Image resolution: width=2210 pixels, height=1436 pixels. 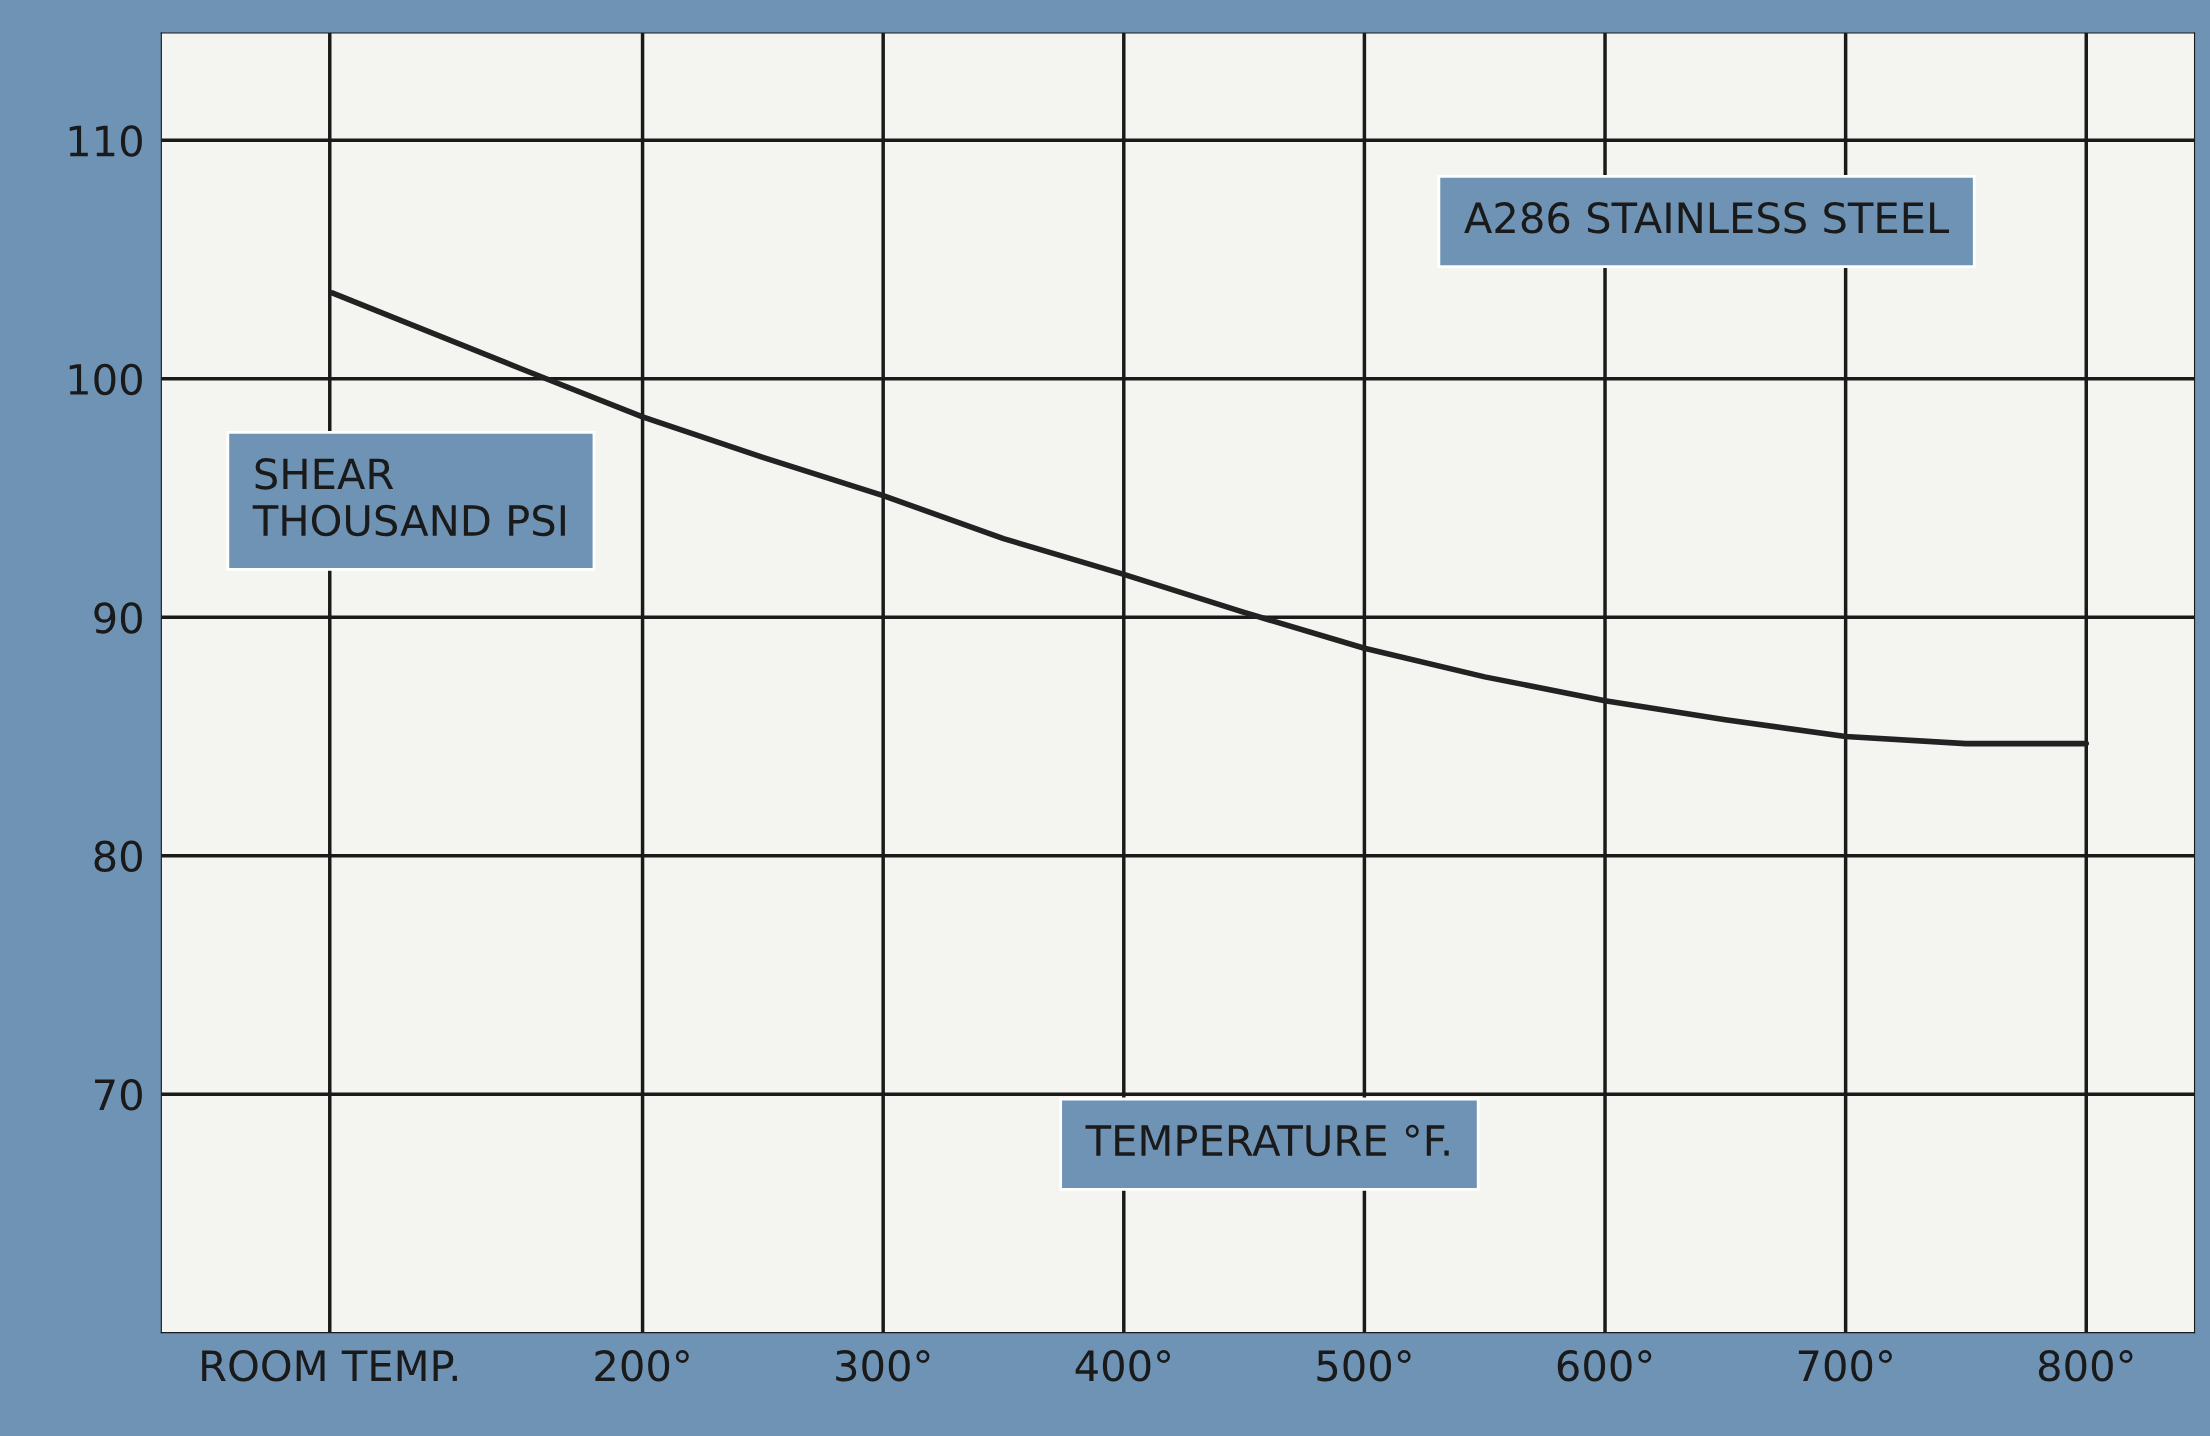 What do you see at coordinates (1364, 1366) in the screenshot?
I see `x-tick-label: 500°` at bounding box center [1364, 1366].